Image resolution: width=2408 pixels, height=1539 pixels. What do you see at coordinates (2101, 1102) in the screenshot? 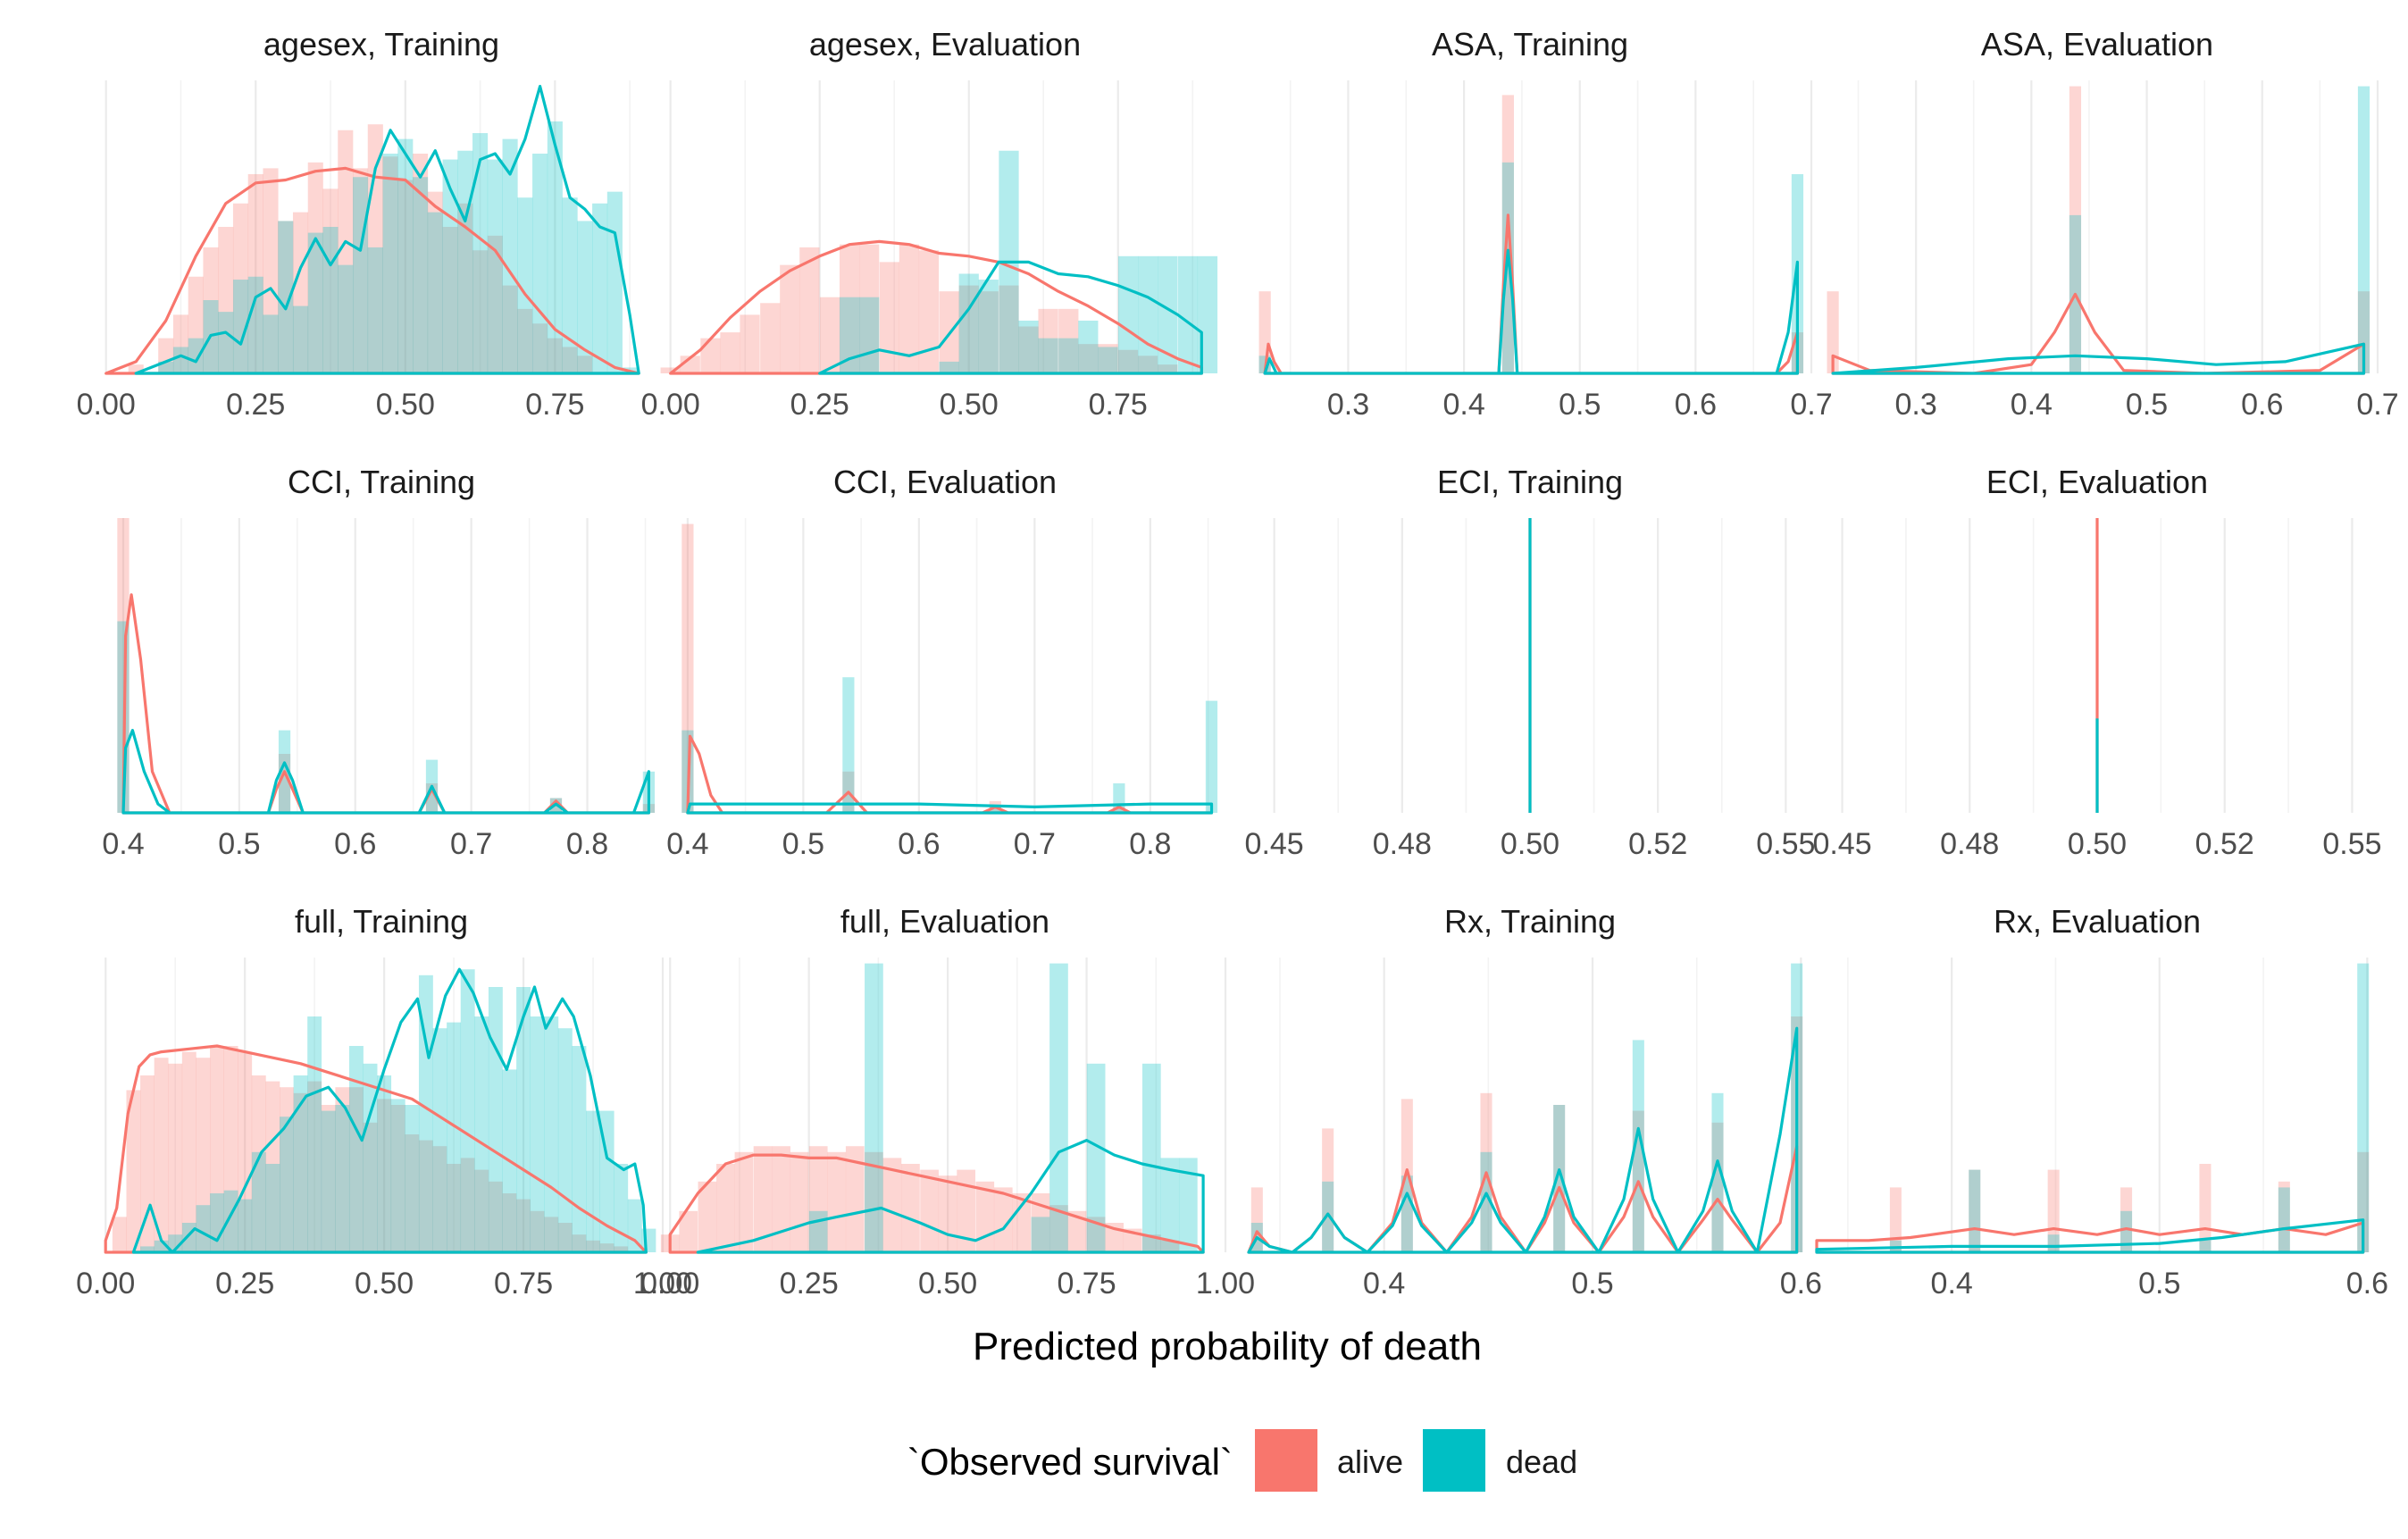
I see `panel-rx-evaluation: Rx, Evaluation 0.4 0.5 0.6` at bounding box center [2101, 1102].